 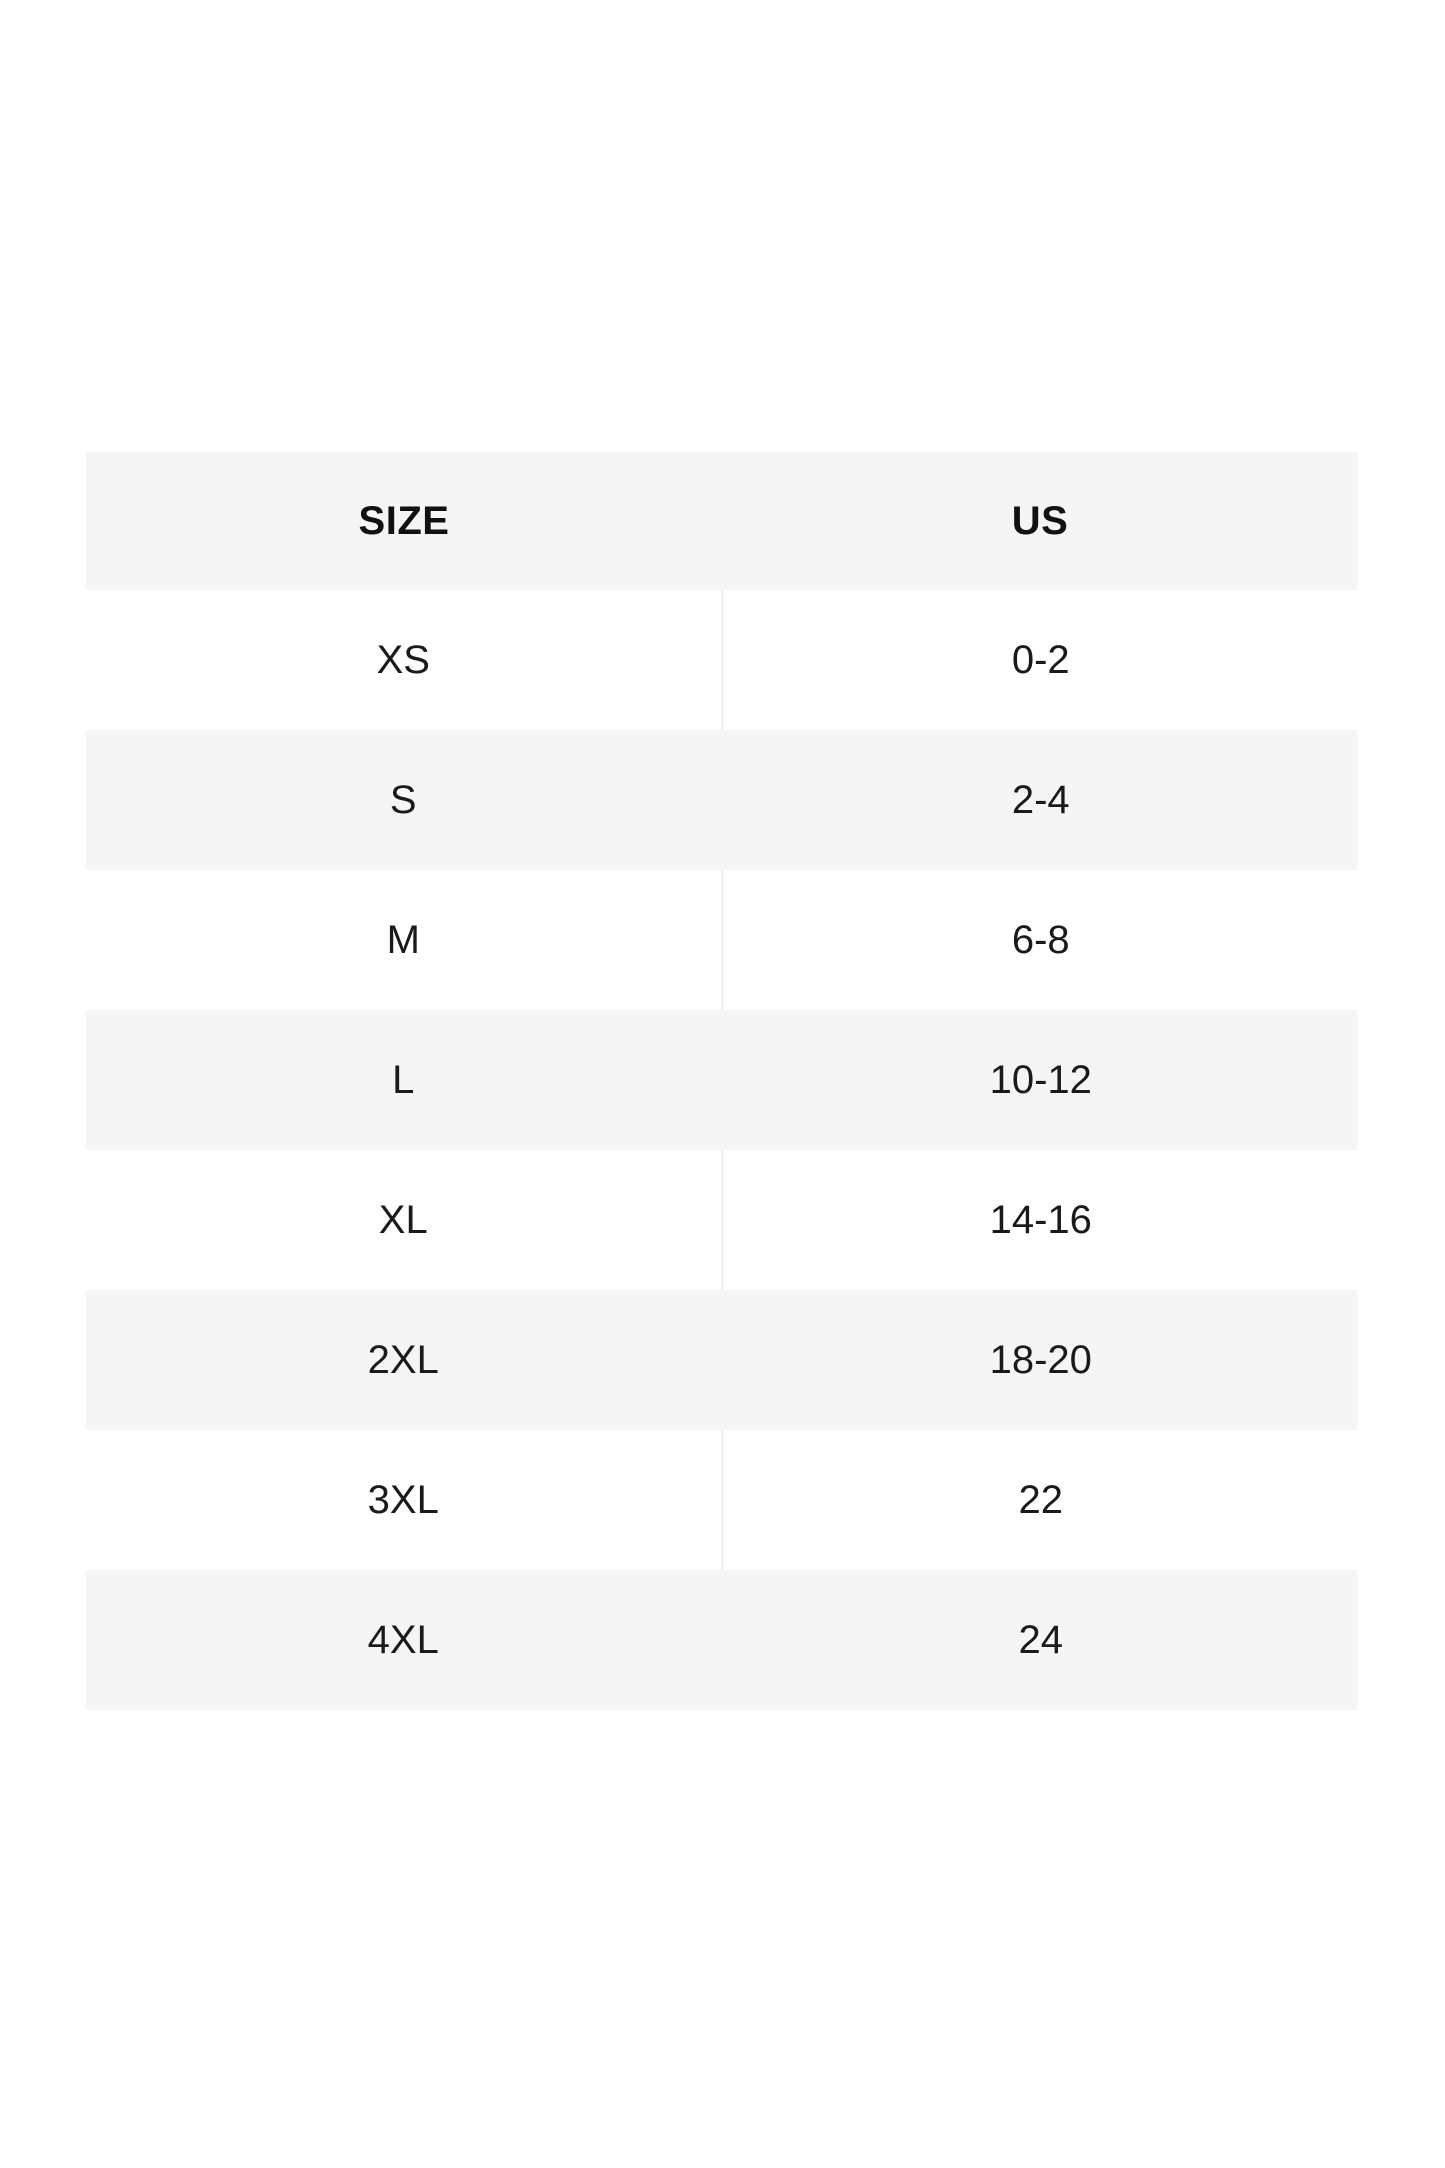 I want to click on table-row: XL 14-16, so click(x=722, y=1220).